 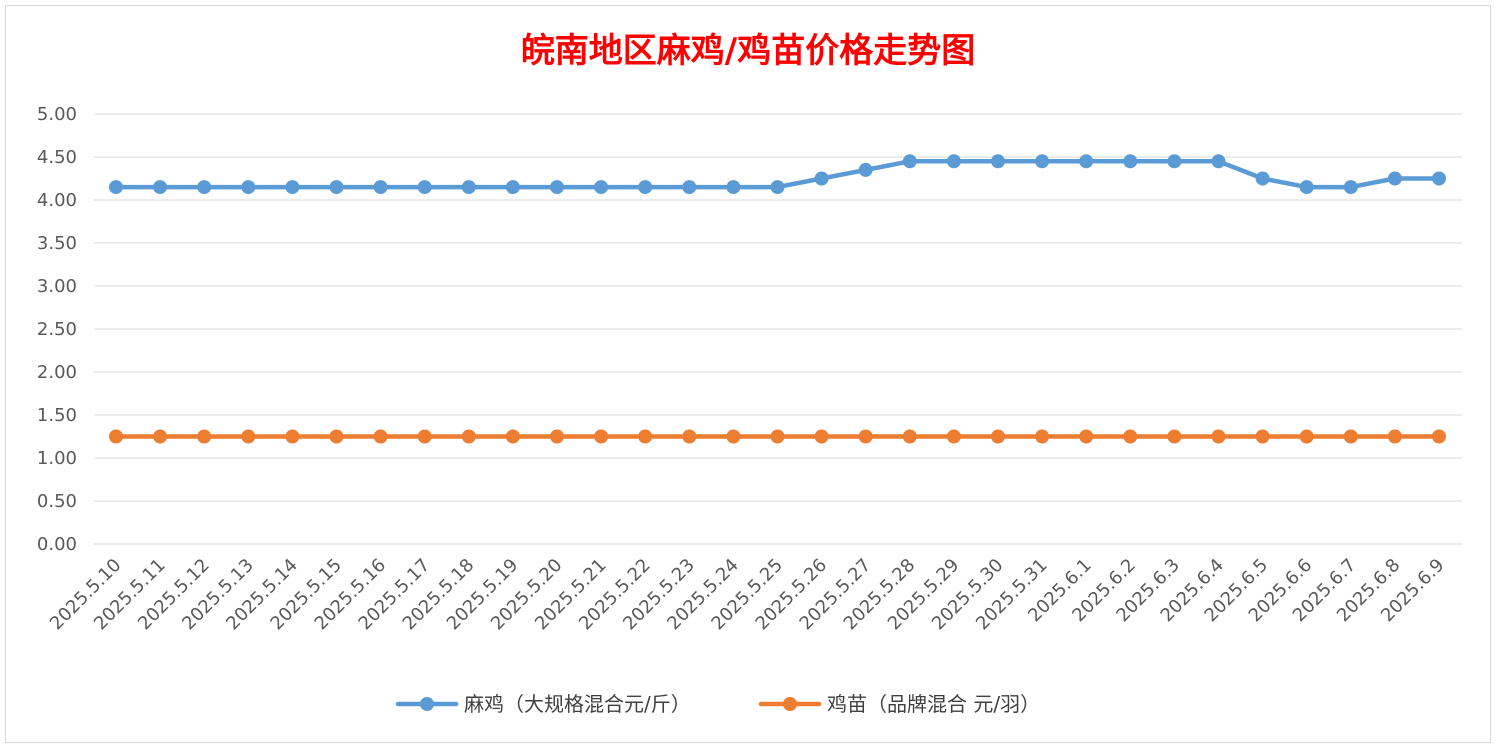 What do you see at coordinates (57, 243) in the screenshot?
I see `y-tick-label: 3.50` at bounding box center [57, 243].